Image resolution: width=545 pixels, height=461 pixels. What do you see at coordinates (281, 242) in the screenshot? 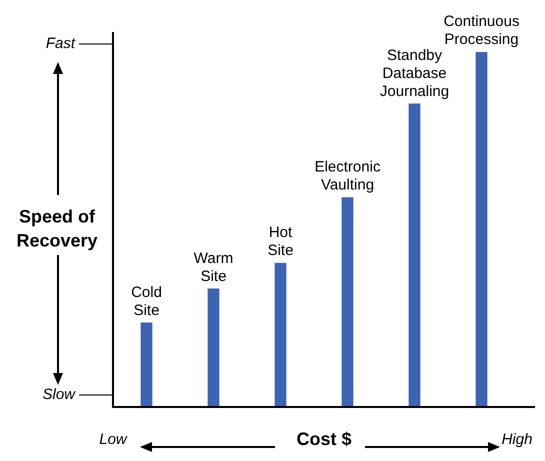
I see `x-tick-label: Hot Site` at bounding box center [281, 242].